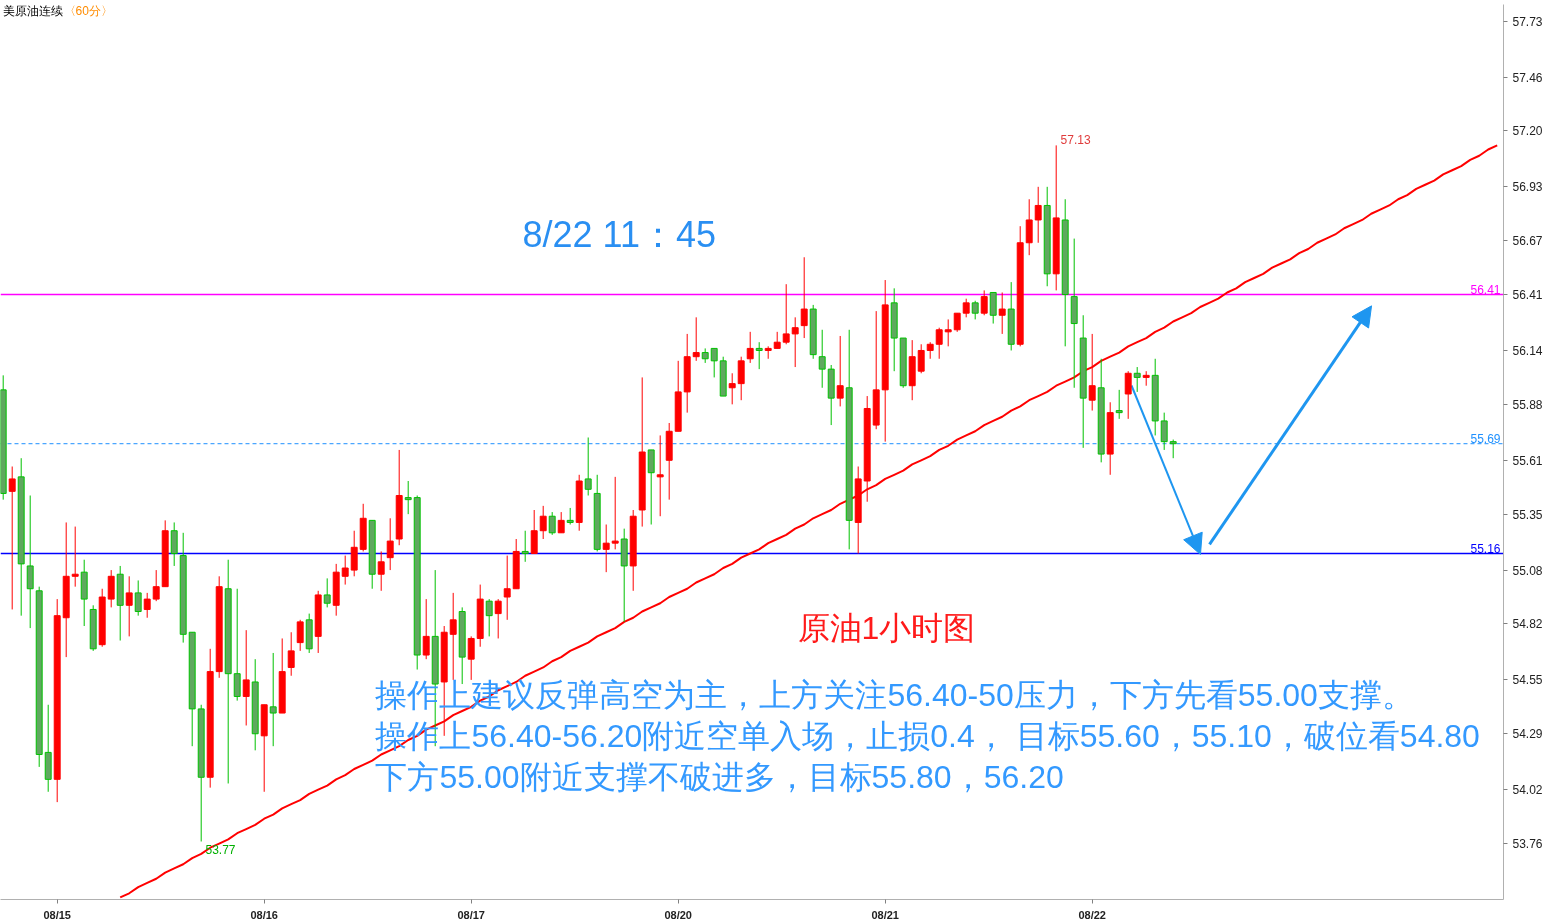  Describe the element at coordinates (1092, 914) in the screenshot. I see `x-tick-label: 08/22` at that location.